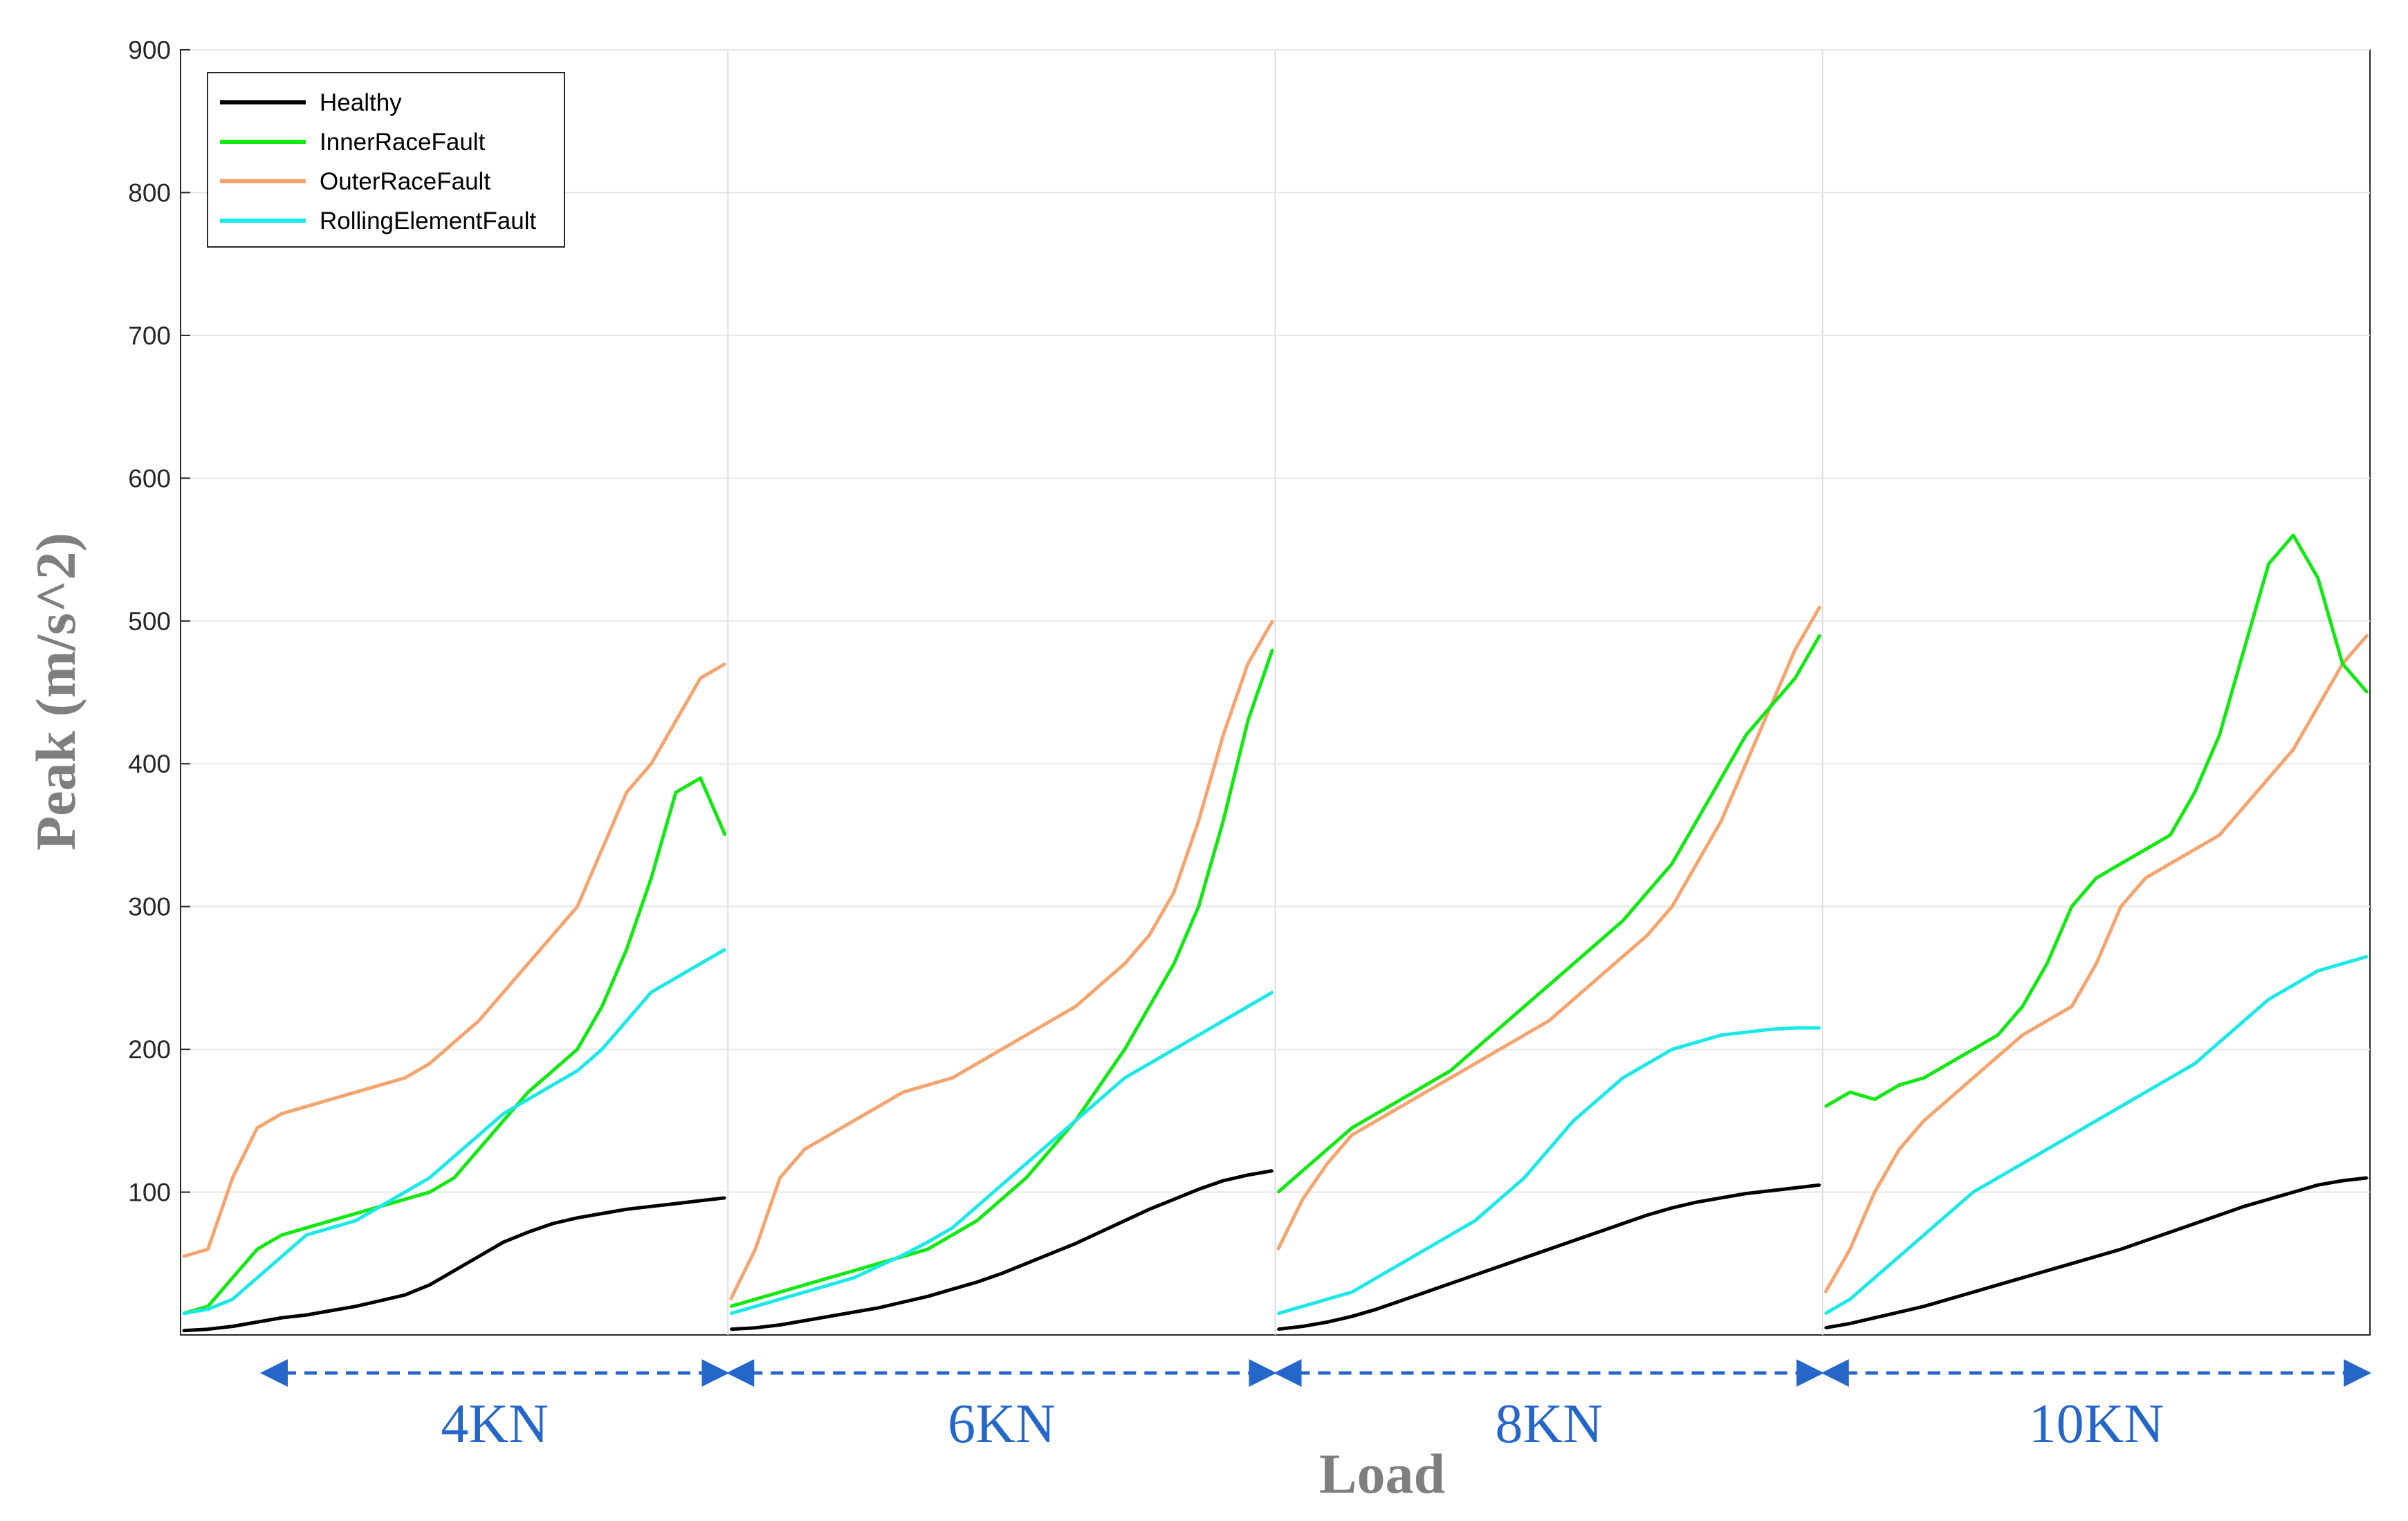  Describe the element at coordinates (55, 692) in the screenshot. I see `y-axis-title: Peak (m/s^2)` at that location.